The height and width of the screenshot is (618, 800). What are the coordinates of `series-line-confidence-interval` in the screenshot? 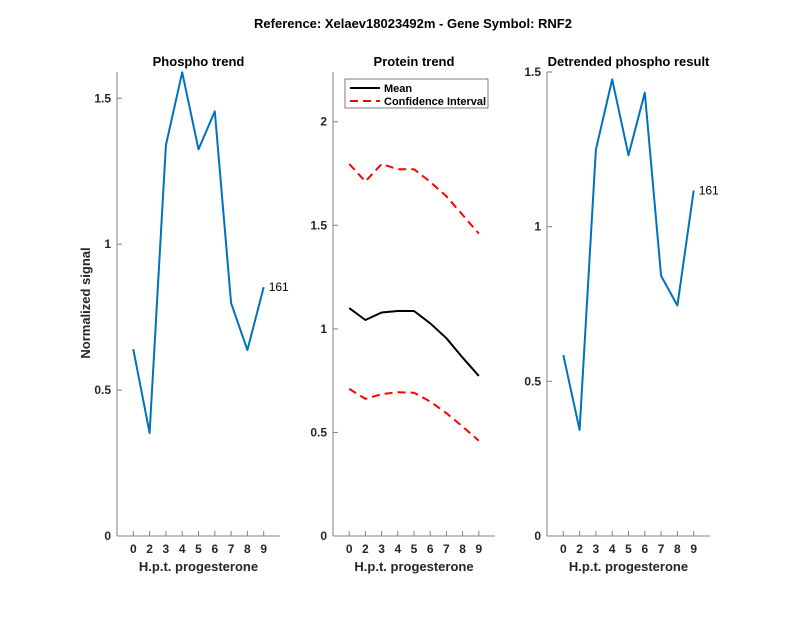 It's located at (414, 199).